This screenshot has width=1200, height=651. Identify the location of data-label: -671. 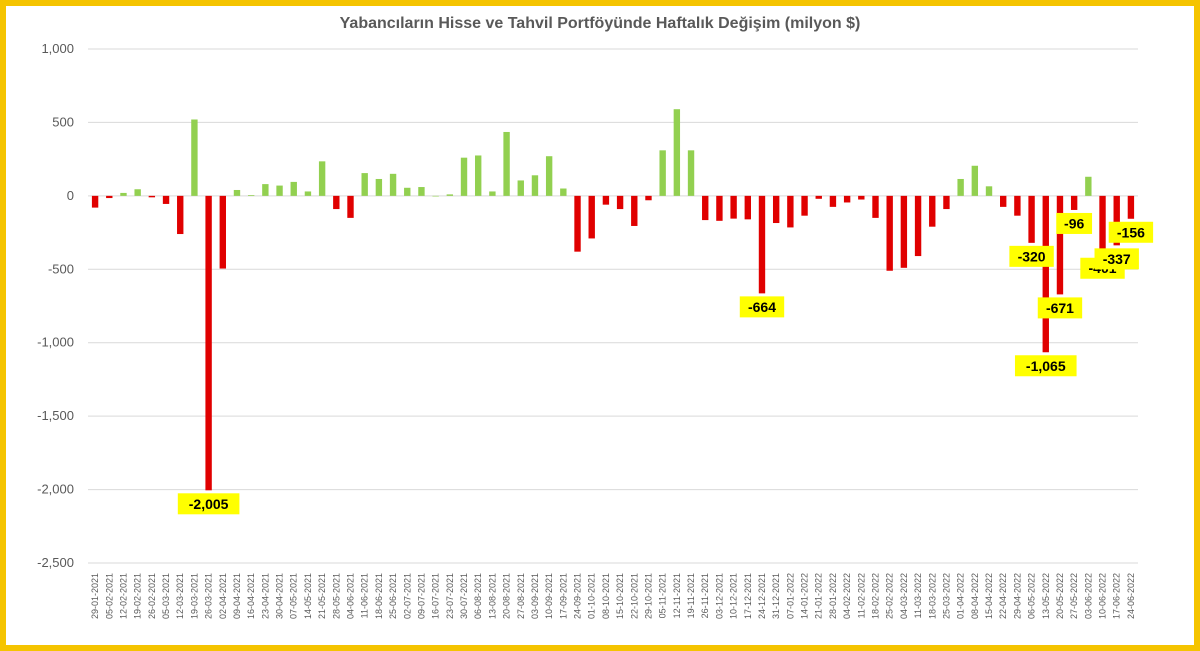
(1060, 308).